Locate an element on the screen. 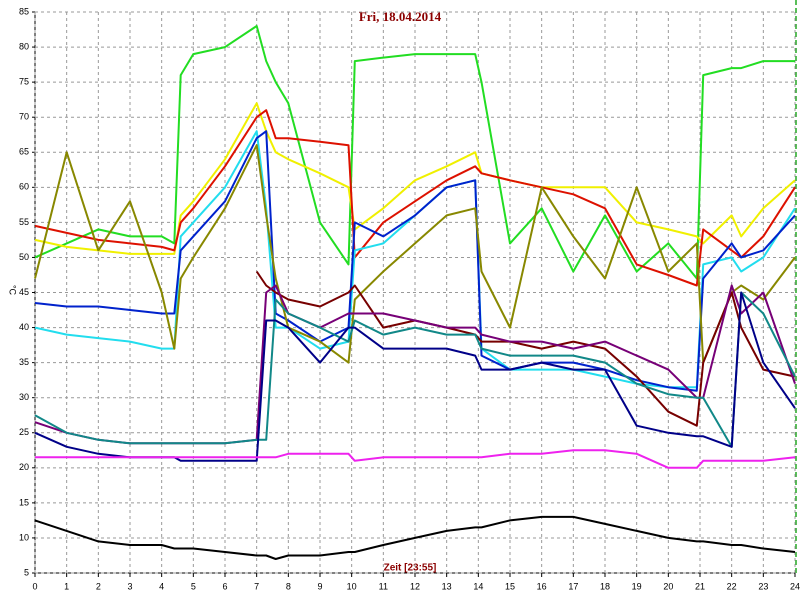  x-tick-label: 18 is located at coordinates (605, 586).